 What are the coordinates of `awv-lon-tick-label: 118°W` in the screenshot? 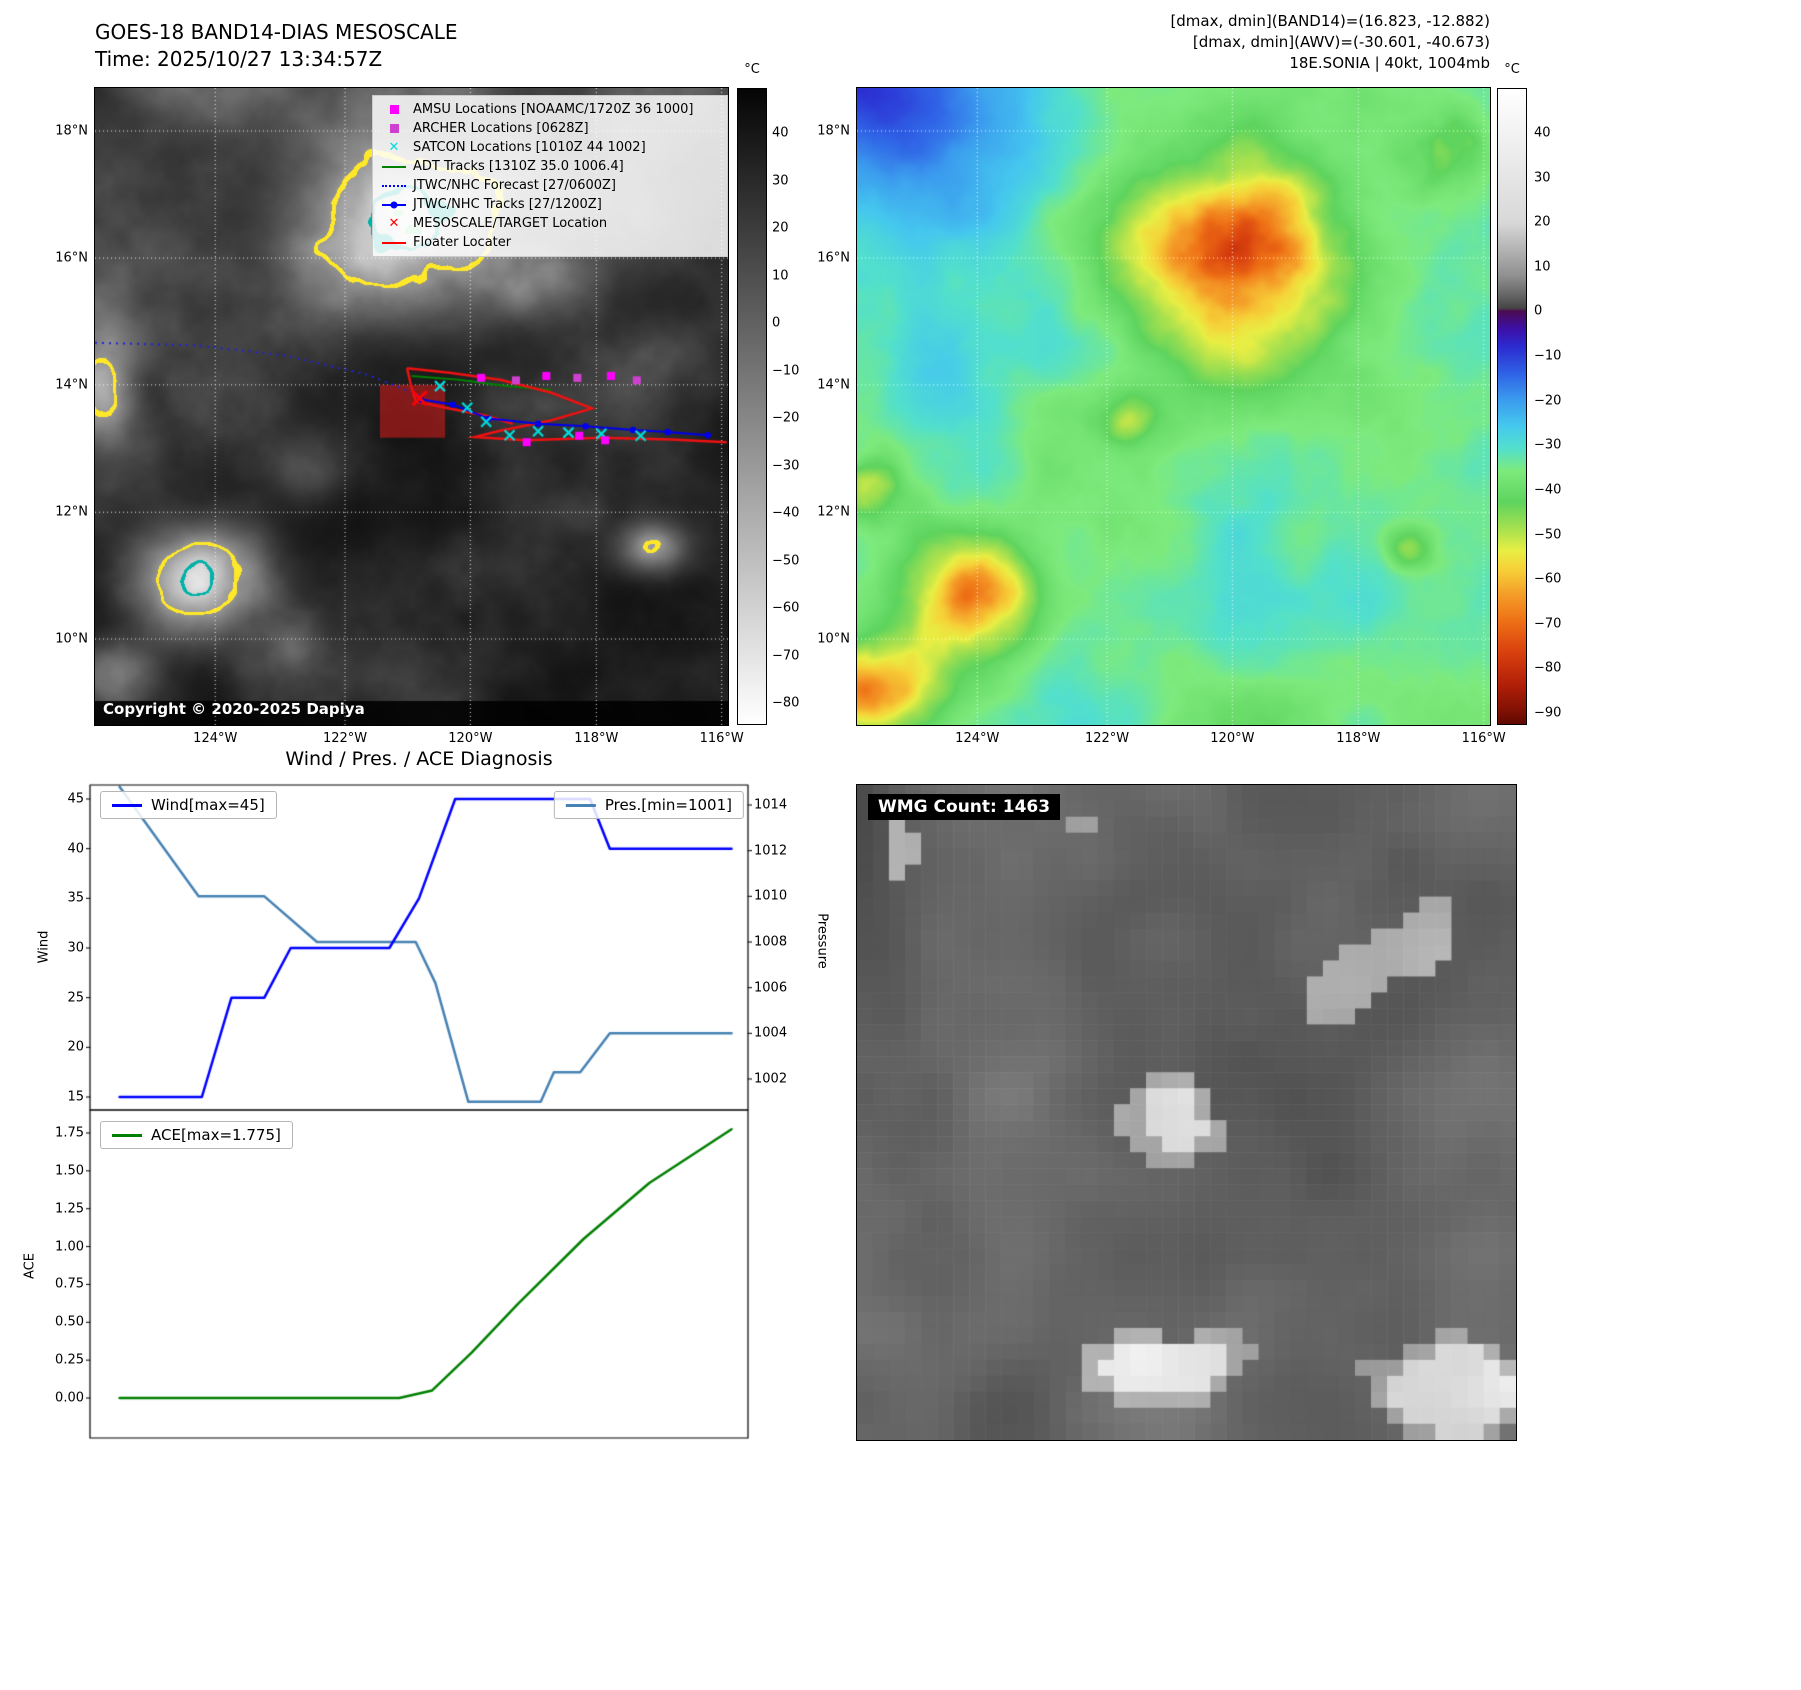 It's located at (1358, 738).